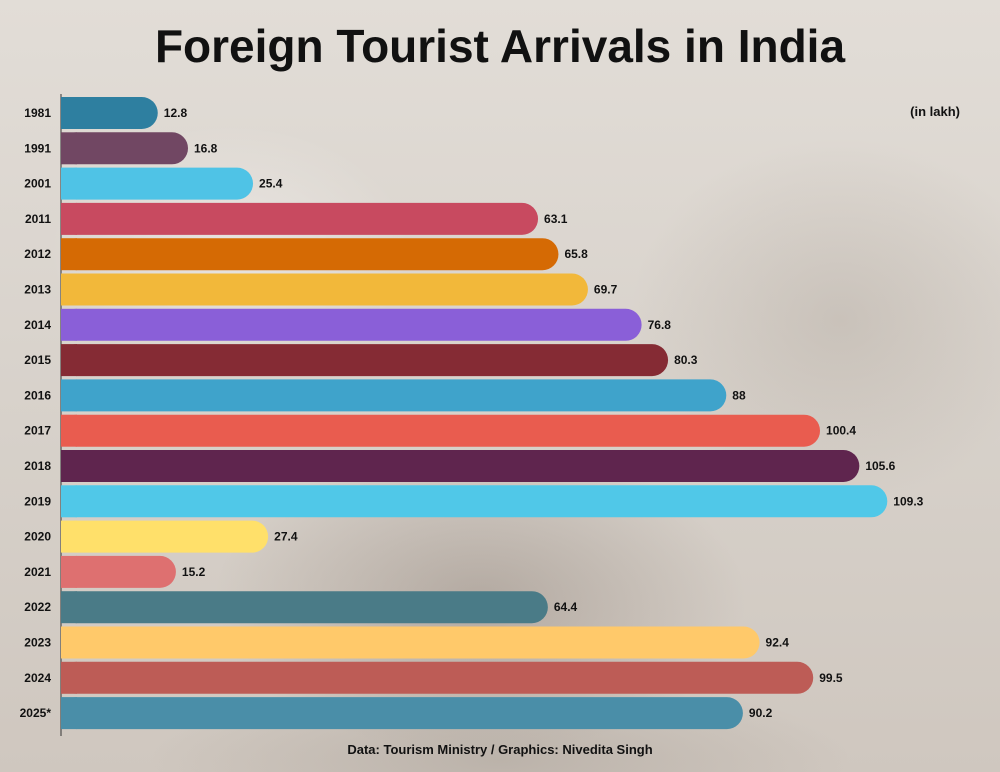 The width and height of the screenshot is (1000, 772). Describe the element at coordinates (36, 713) in the screenshot. I see `category-label: 2025*` at that location.